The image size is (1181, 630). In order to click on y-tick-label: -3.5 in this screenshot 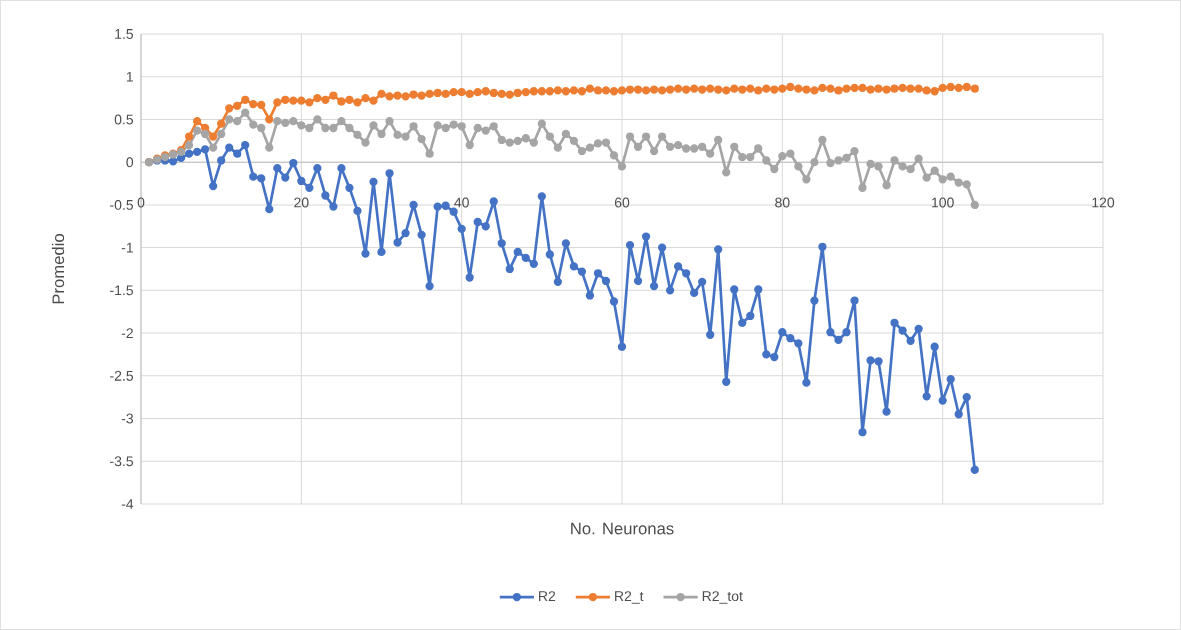, I will do `click(122, 461)`.